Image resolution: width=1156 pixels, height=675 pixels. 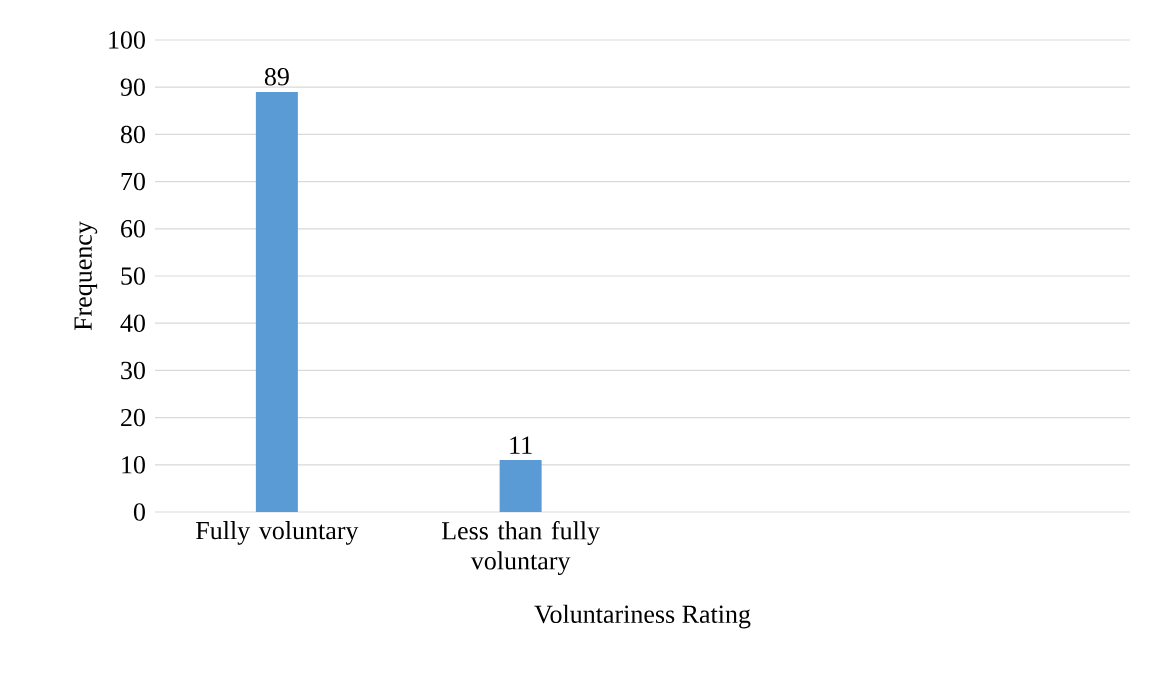 What do you see at coordinates (642, 616) in the screenshot?
I see `x-axis-title: Voluntariness Rating` at bounding box center [642, 616].